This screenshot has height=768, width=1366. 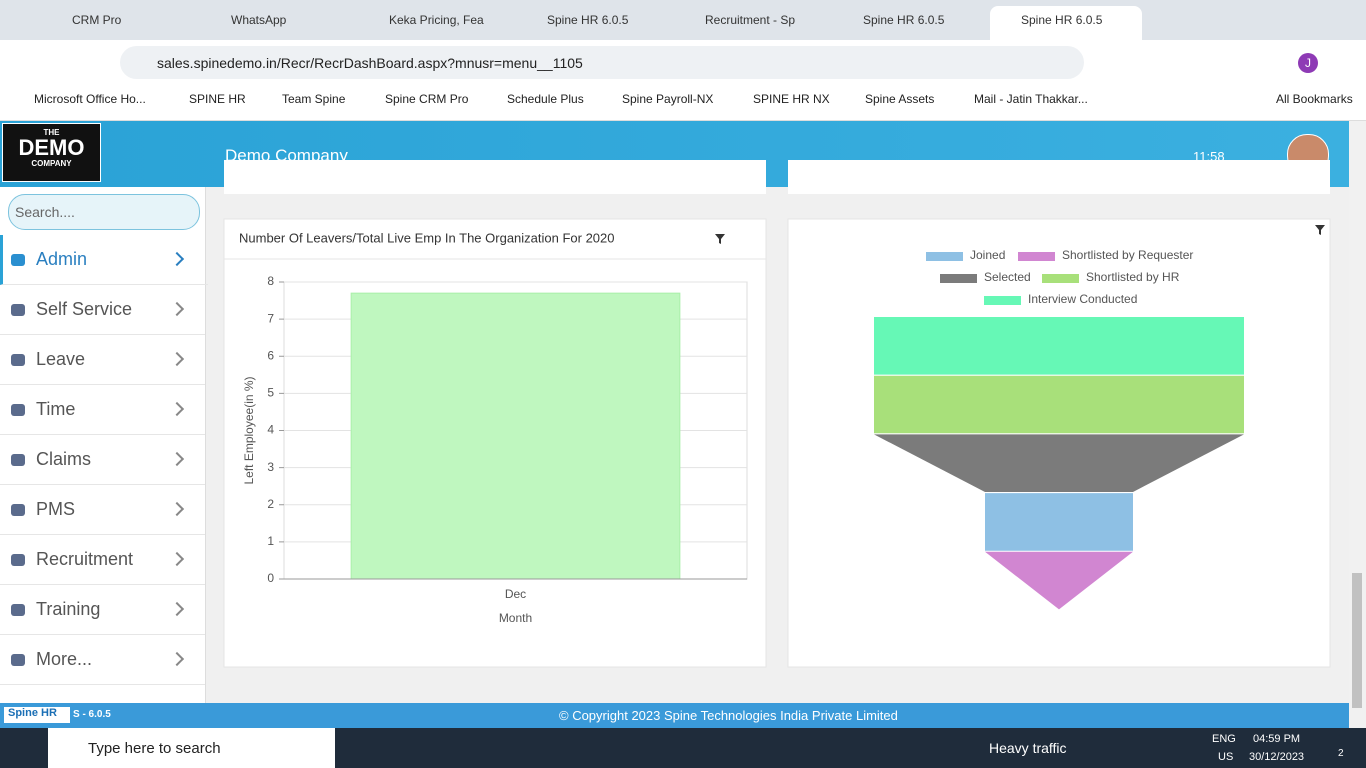 What do you see at coordinates (314, 99) in the screenshot?
I see `bookmark: Team Spine` at bounding box center [314, 99].